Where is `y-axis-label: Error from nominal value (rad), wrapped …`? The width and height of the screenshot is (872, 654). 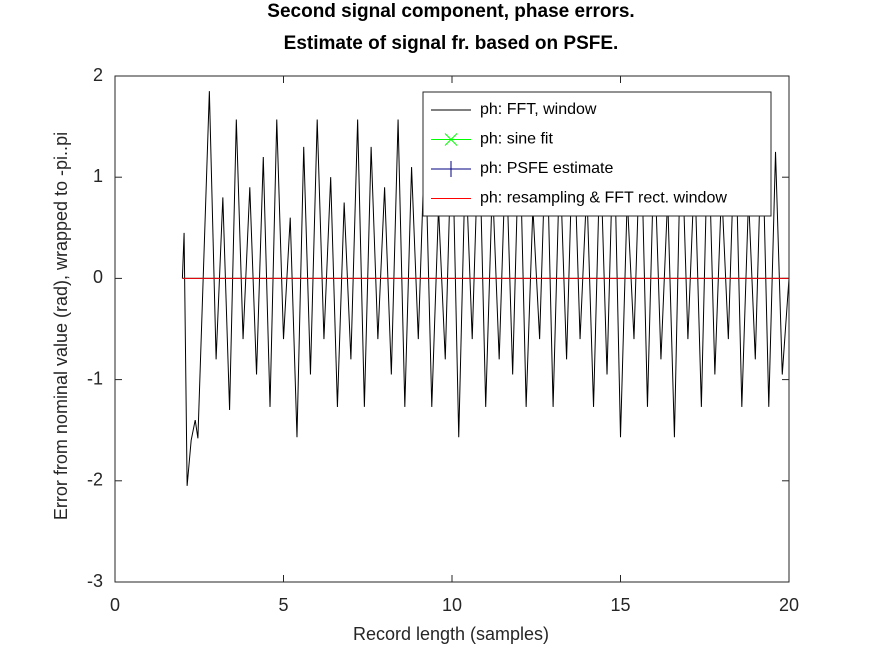
y-axis-label: Error from nominal value (rad), wrapped … is located at coordinates (61, 326).